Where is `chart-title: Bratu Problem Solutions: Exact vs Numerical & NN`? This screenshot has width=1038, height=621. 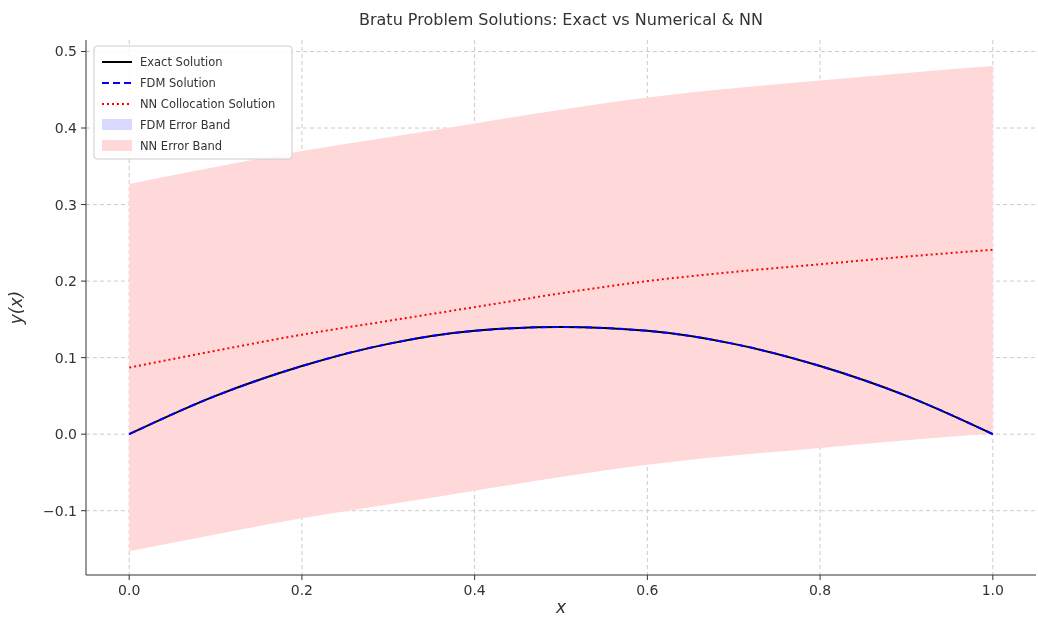
chart-title: Bratu Problem Solutions: Exact vs Numerical & NN is located at coordinates (561, 19).